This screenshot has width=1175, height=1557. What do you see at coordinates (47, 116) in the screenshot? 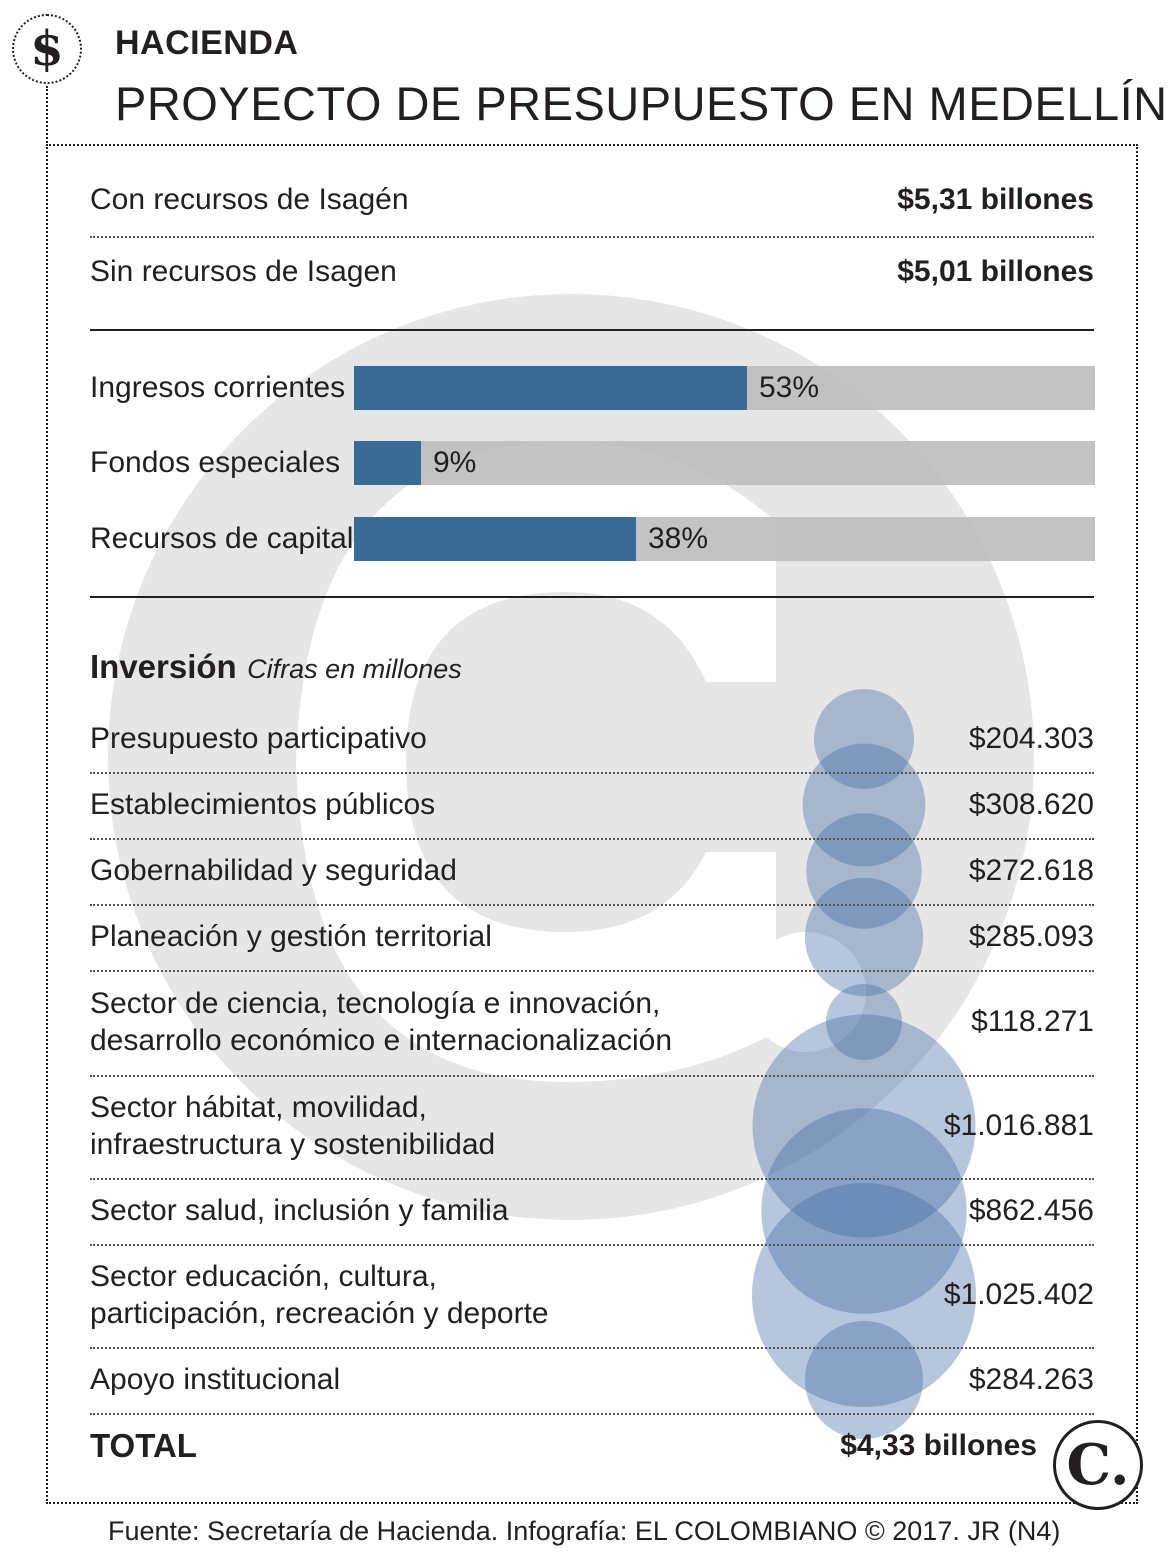
I see `connector-line` at bounding box center [47, 116].